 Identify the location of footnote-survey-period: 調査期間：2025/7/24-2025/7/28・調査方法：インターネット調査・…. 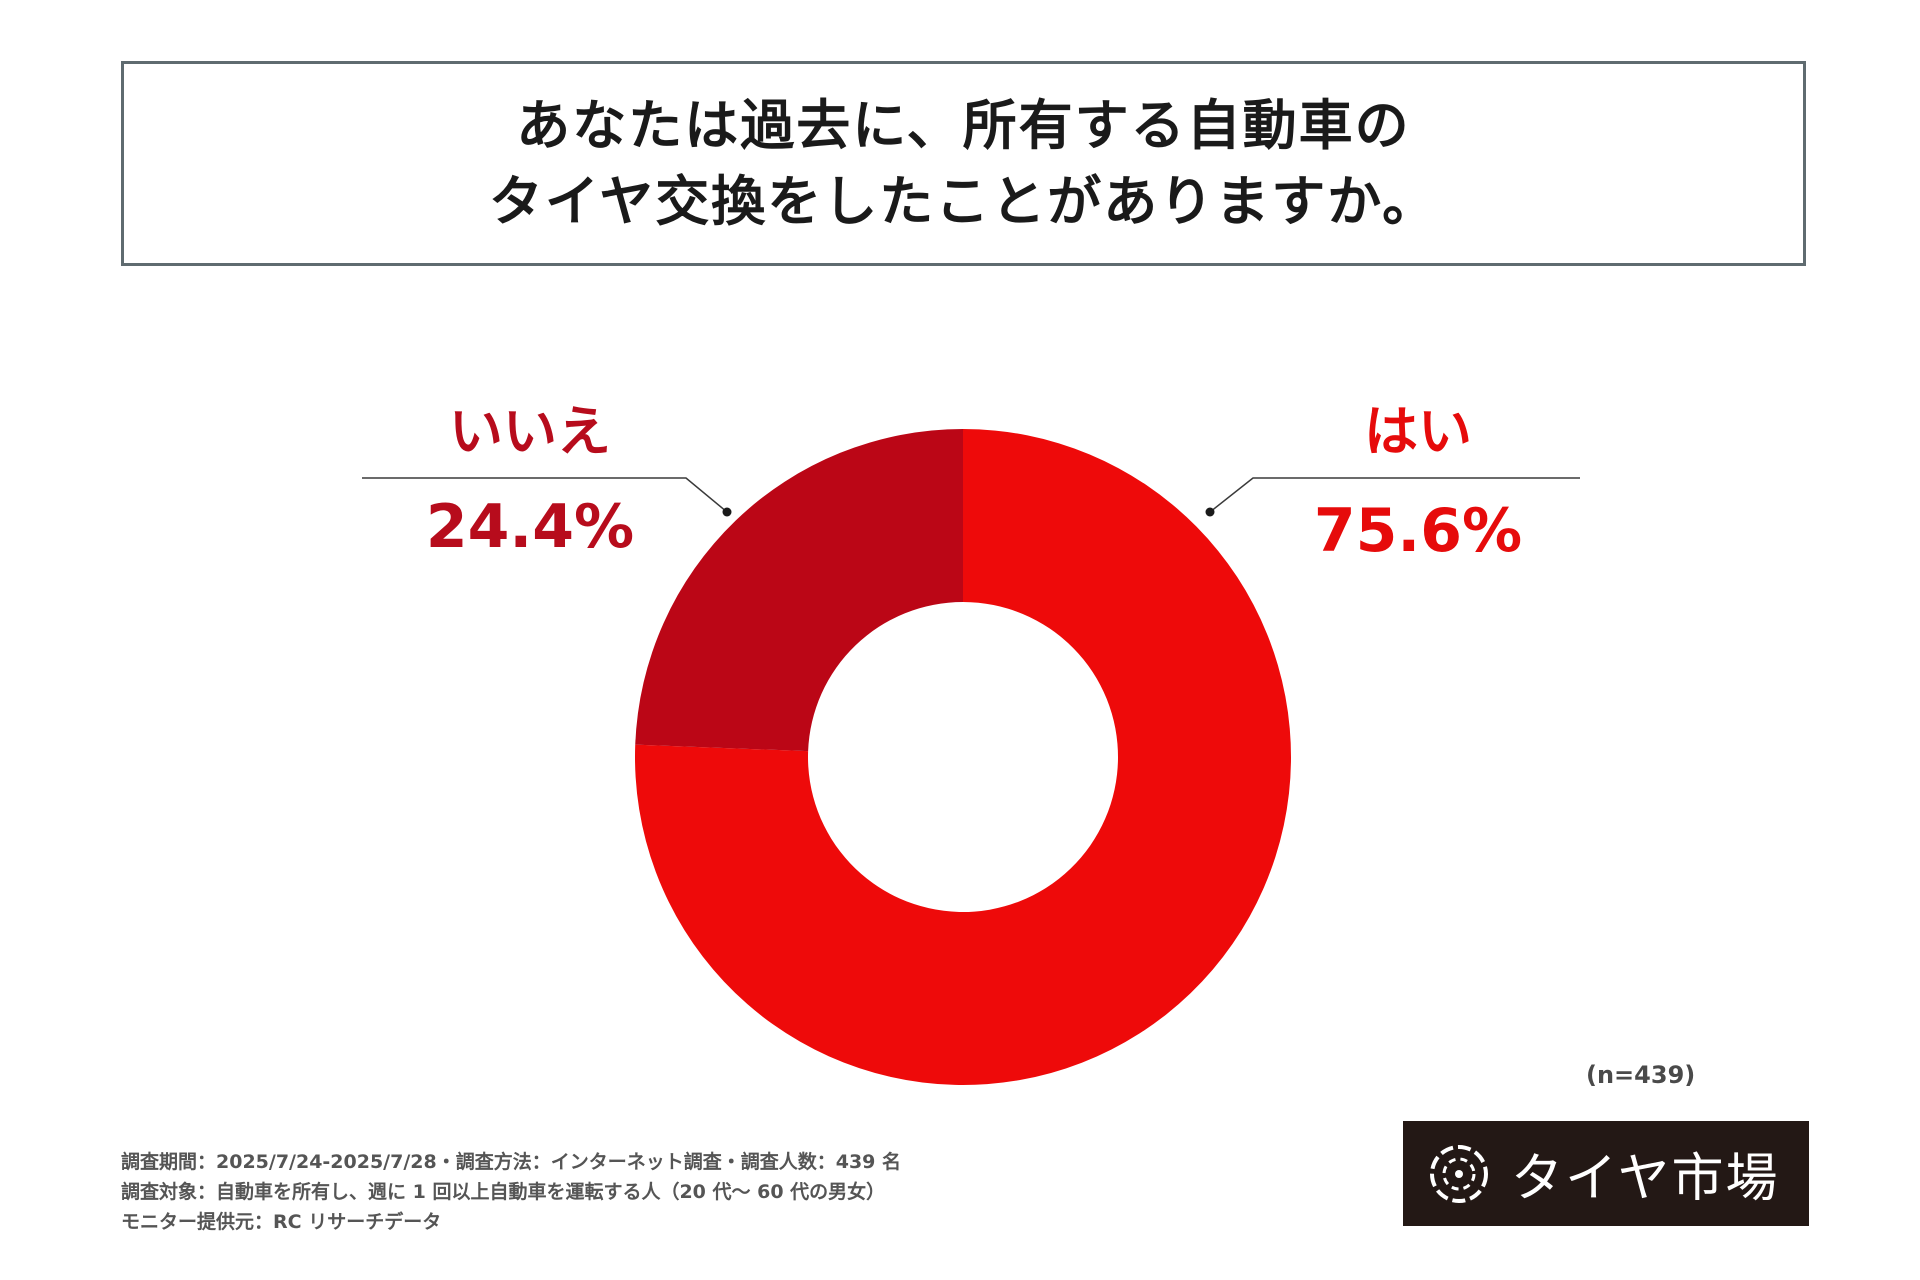
(511, 1162).